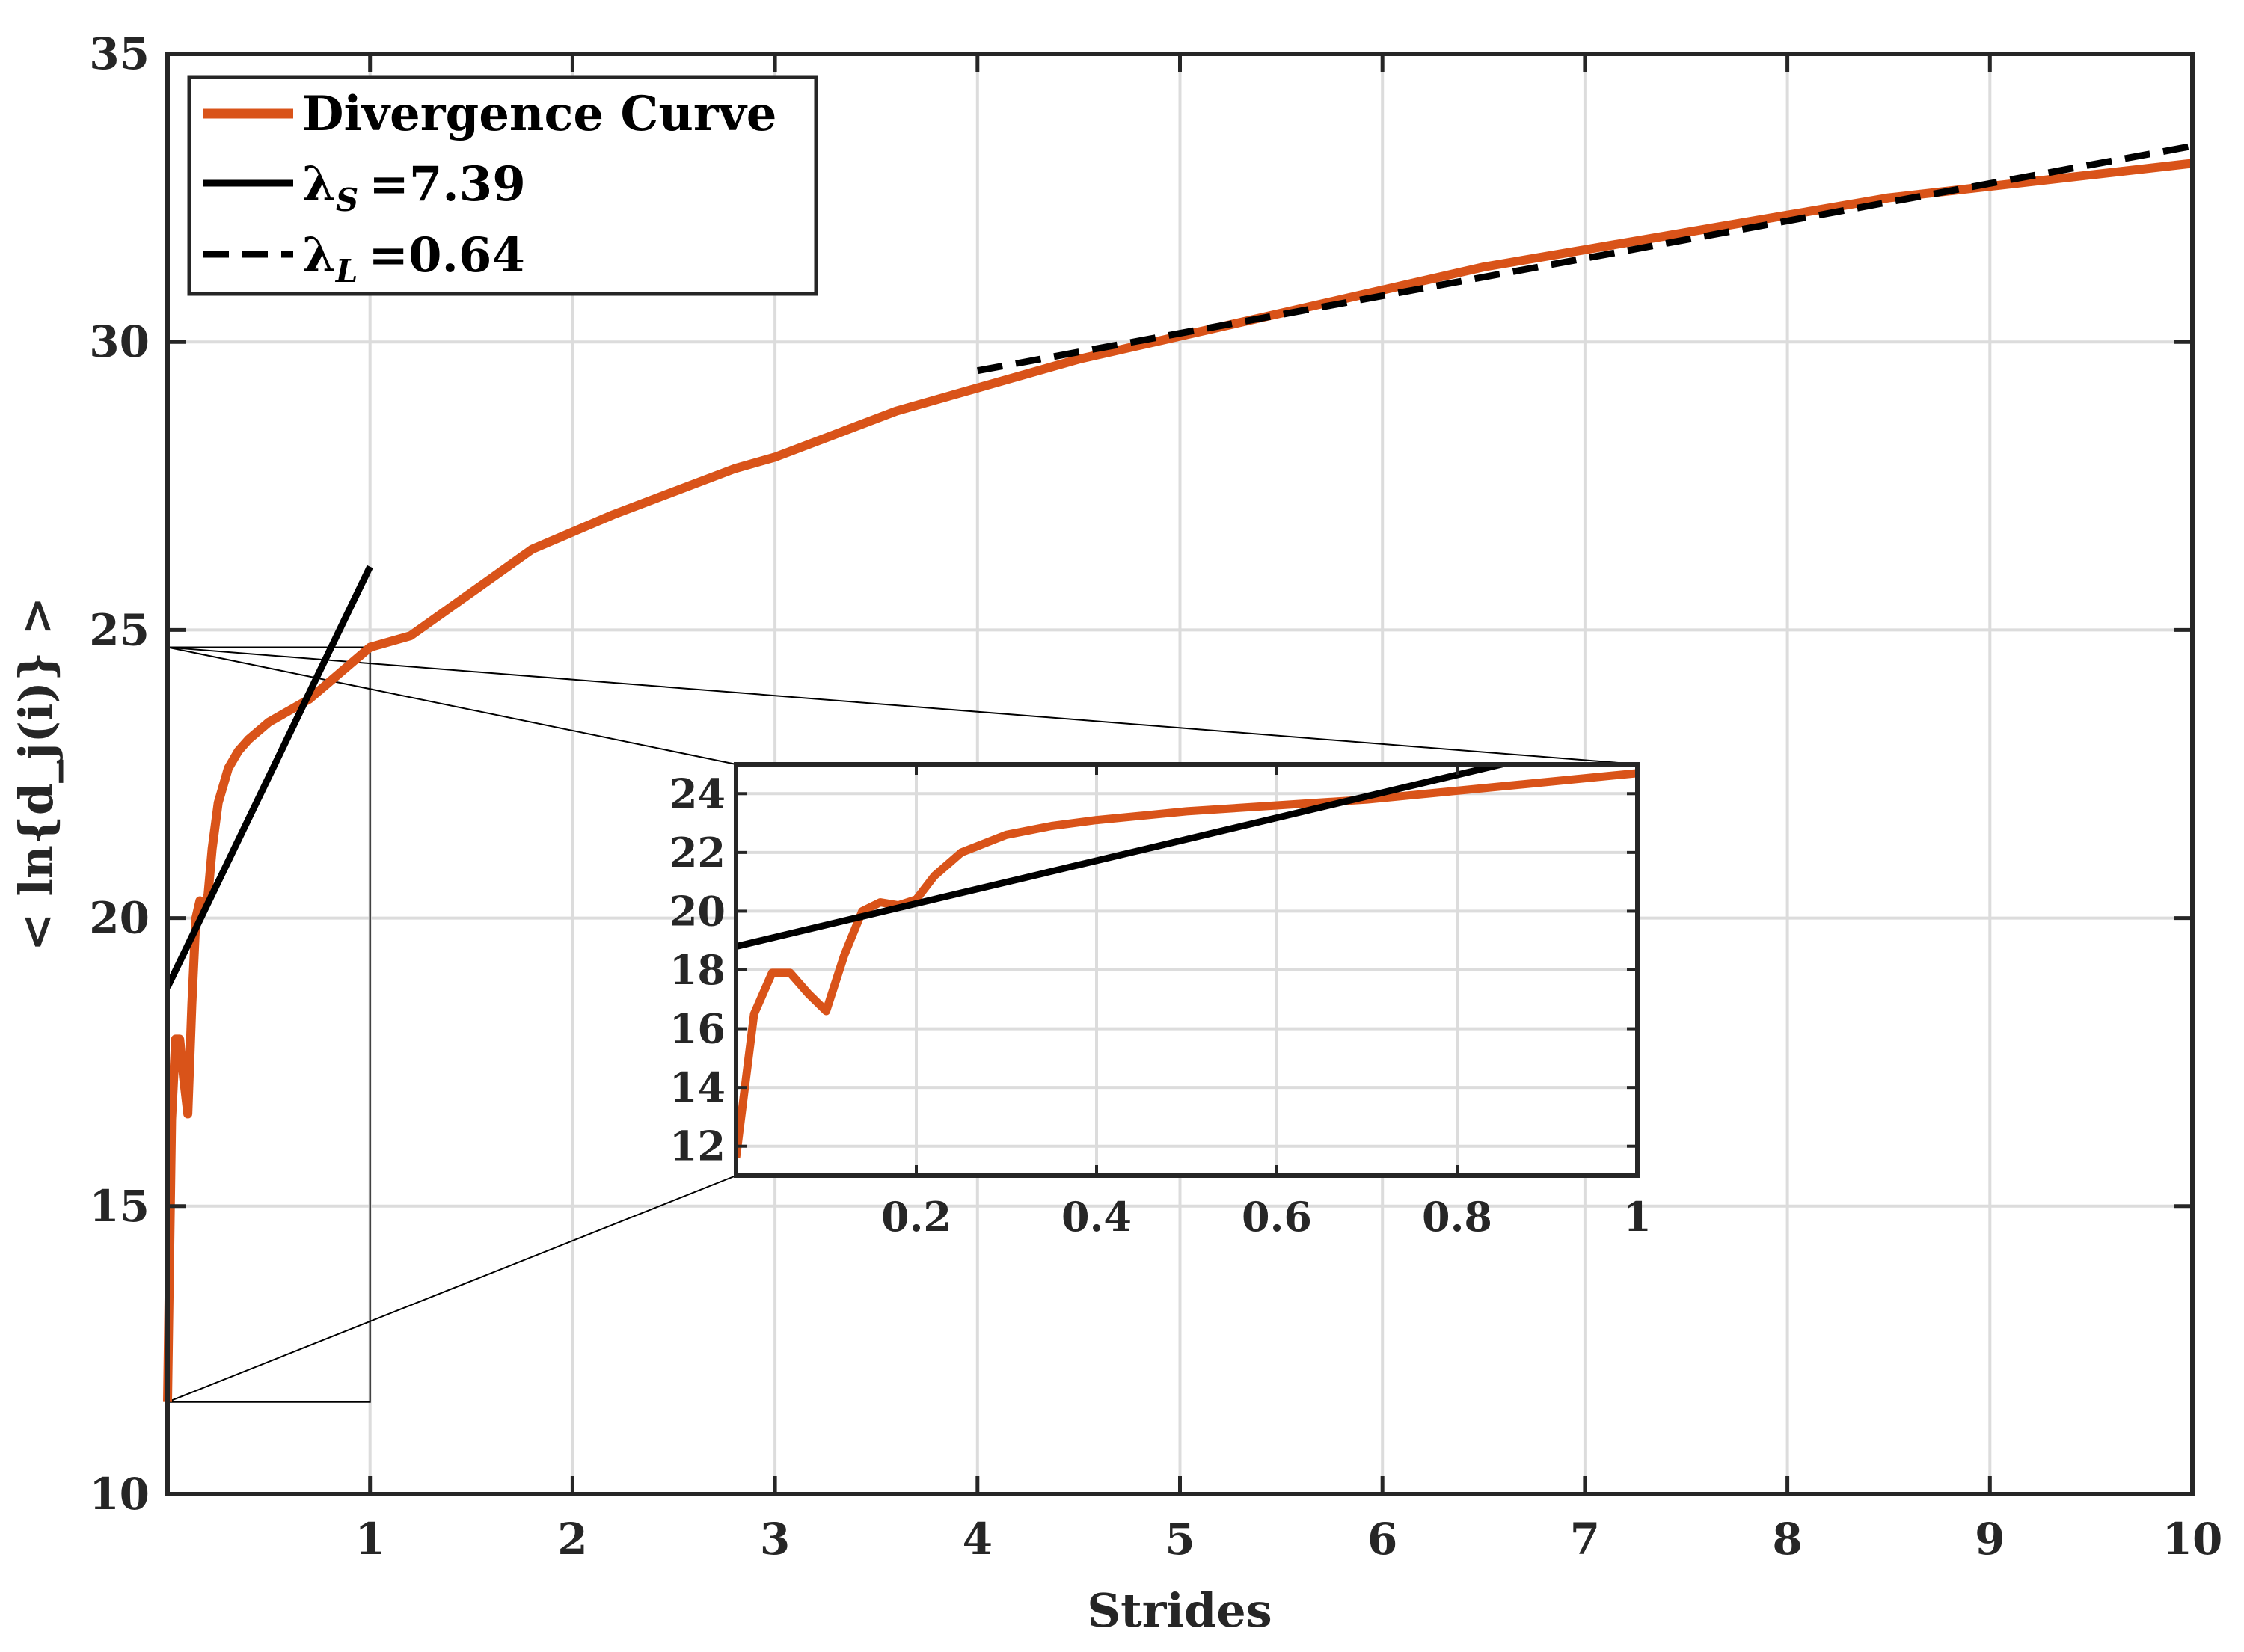 The height and width of the screenshot is (1652, 2244). Describe the element at coordinates (119, 774) in the screenshot. I see `y-tick-labels: 10 15 20 25 30 35` at that location.